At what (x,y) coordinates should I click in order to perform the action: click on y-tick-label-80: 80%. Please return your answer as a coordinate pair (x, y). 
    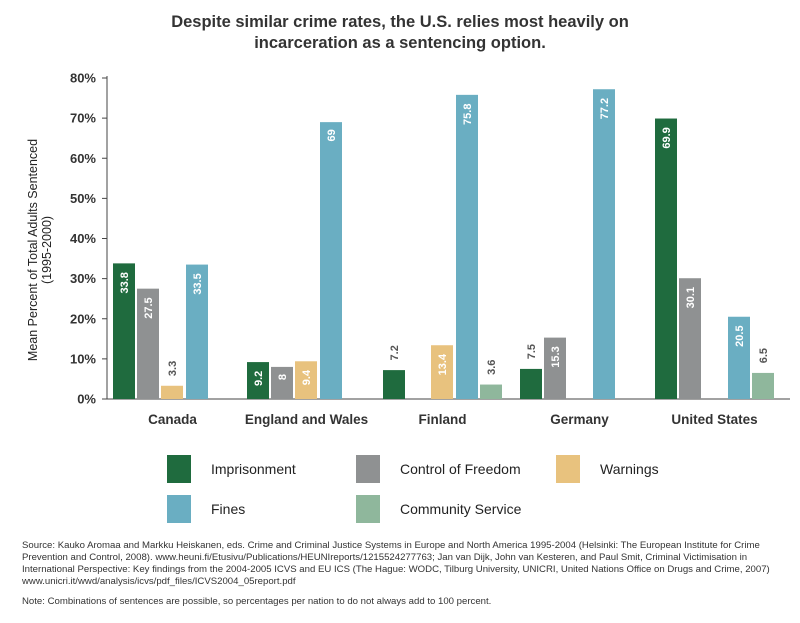
    Looking at the image, I should click on (83, 78).